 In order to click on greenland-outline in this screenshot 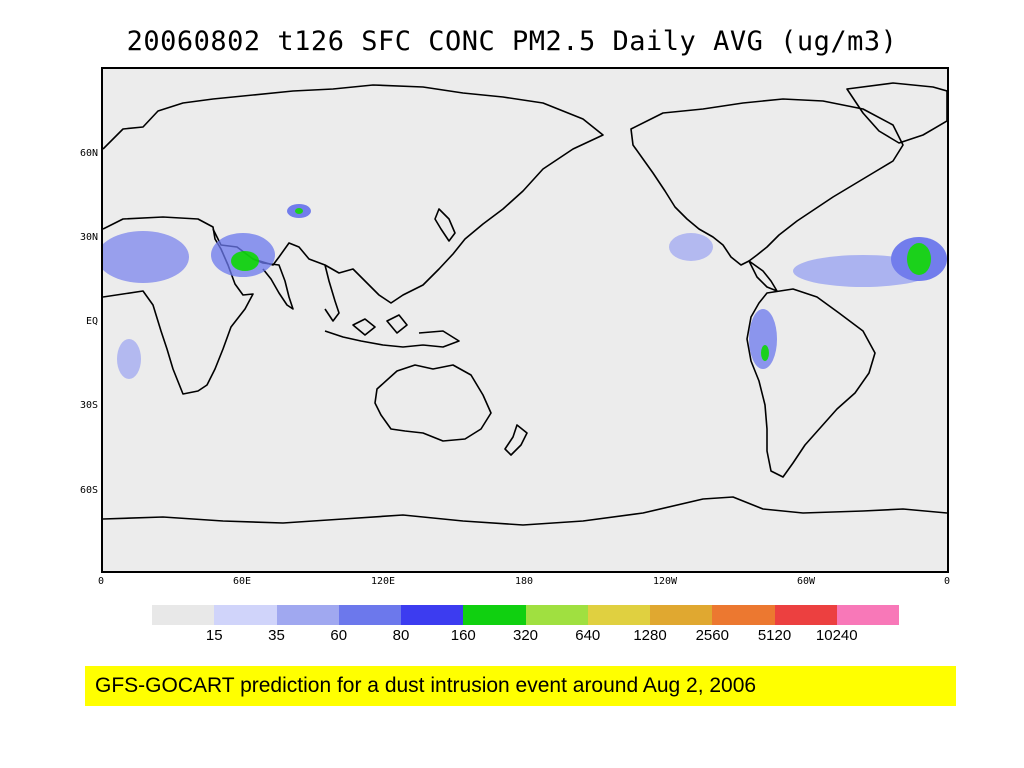, I will do `click(896, 113)`.